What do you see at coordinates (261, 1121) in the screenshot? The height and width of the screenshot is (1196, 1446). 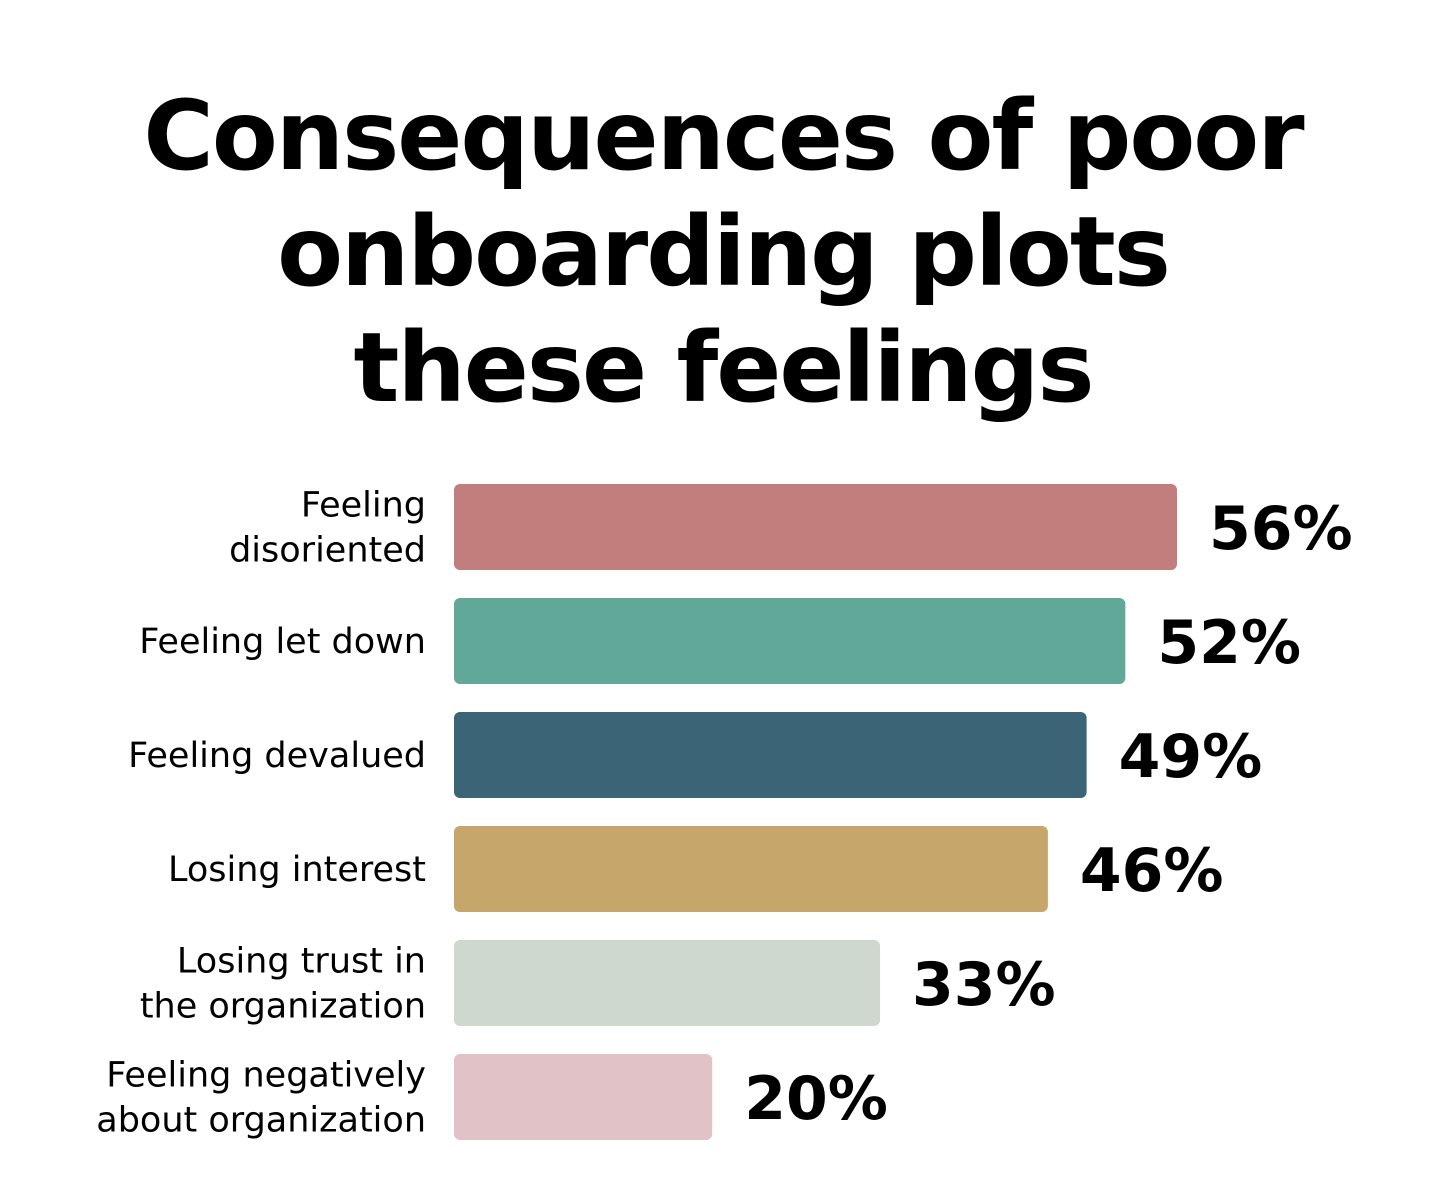 I see `category-label-line: about organization` at bounding box center [261, 1121].